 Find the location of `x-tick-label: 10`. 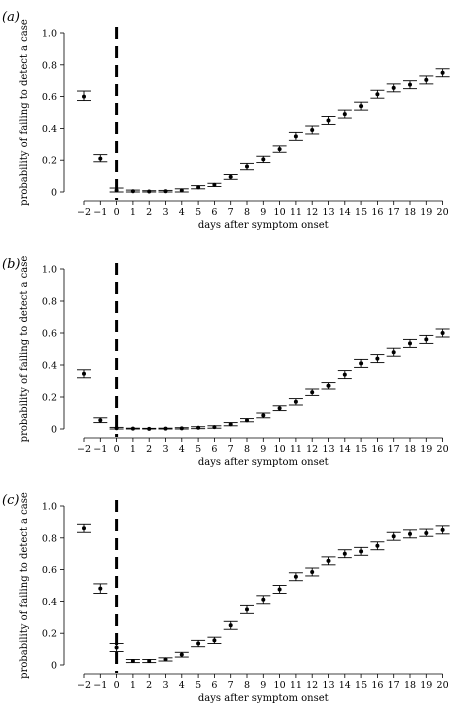

x-tick-label: 10 is located at coordinates (280, 449).